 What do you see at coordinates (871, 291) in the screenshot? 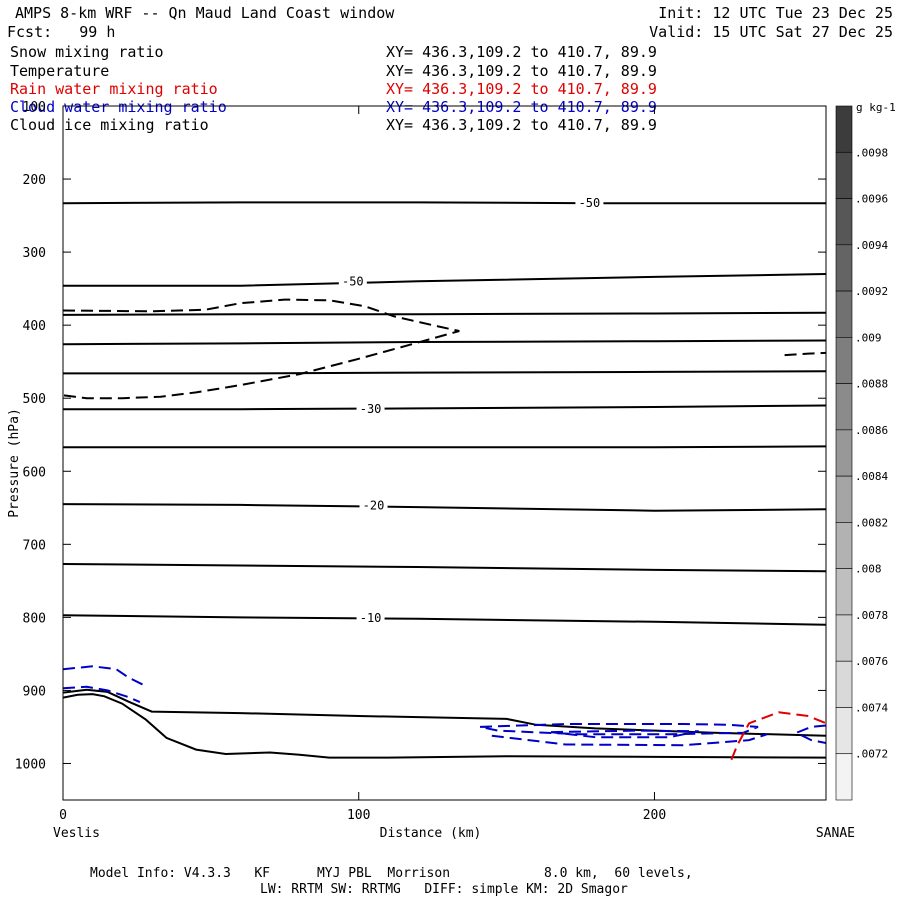
I see `colorbar-label: .0092` at bounding box center [871, 291].